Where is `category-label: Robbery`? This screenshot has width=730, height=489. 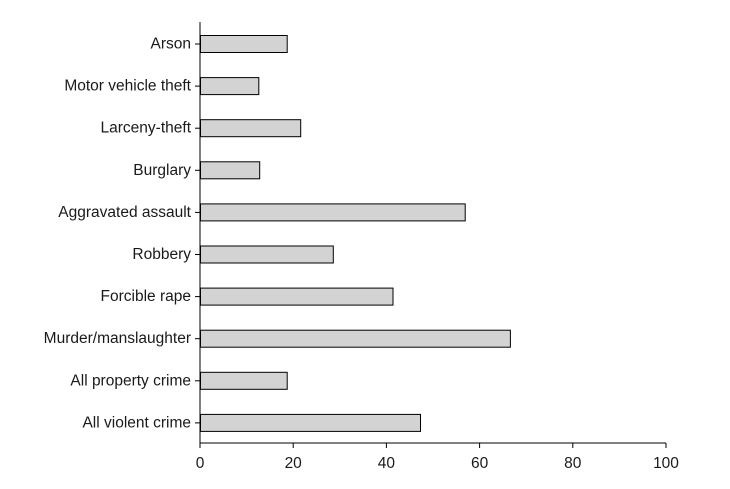 category-label: Robbery is located at coordinates (161, 254).